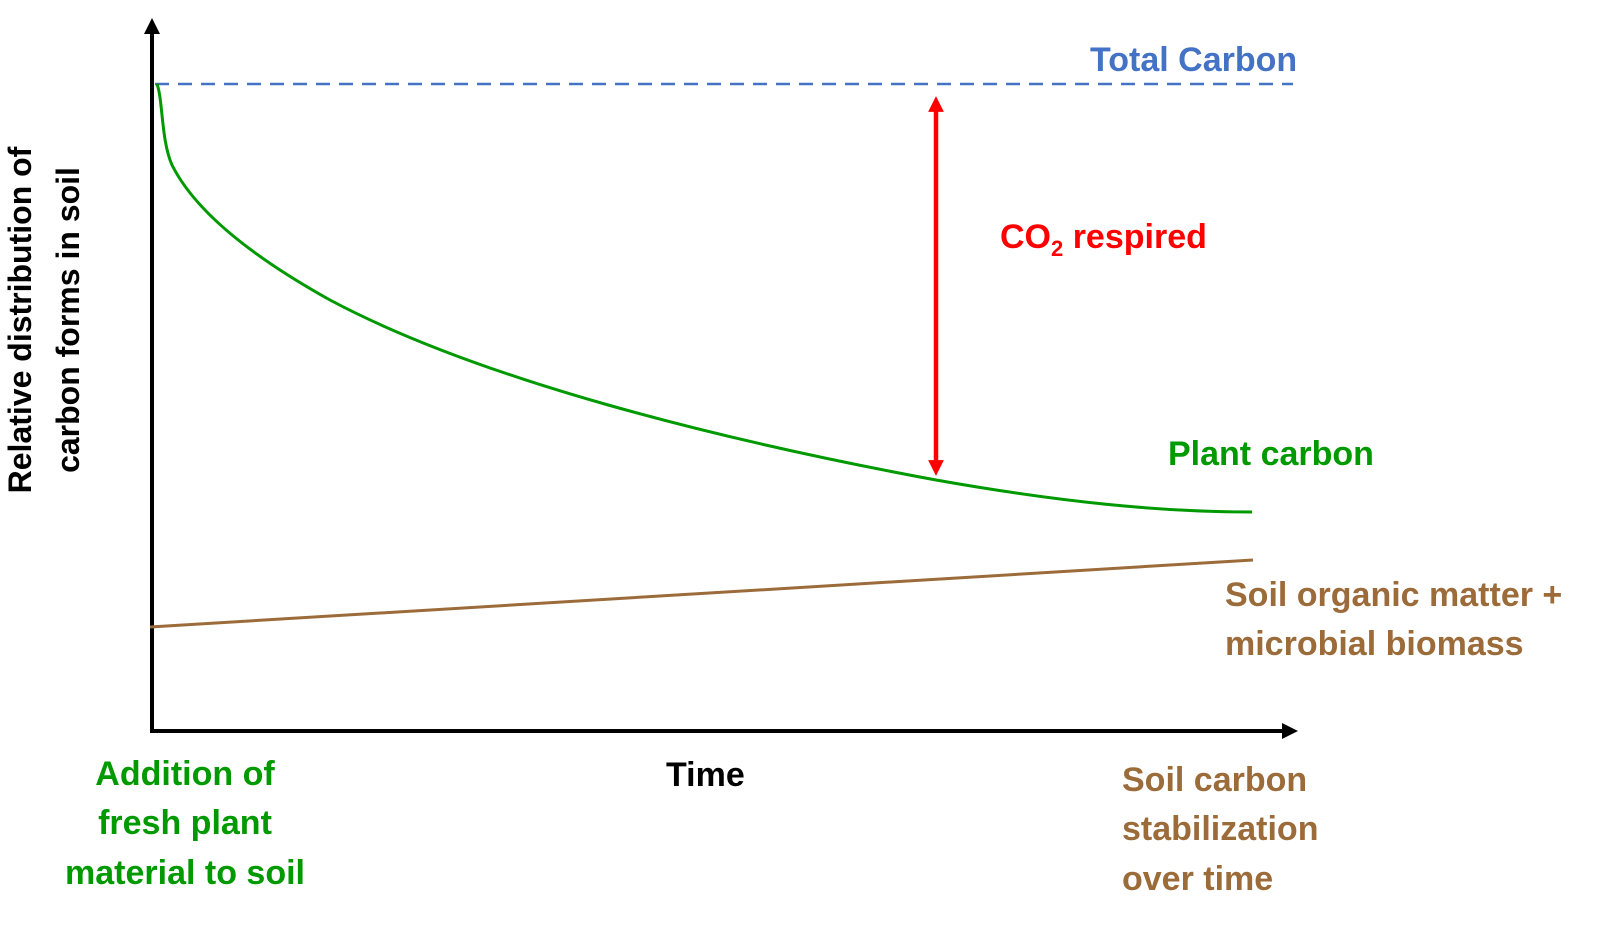 Image resolution: width=1603 pixels, height=929 pixels. I want to click on y-axis-label-line-1: Relative distribution of, so click(20, 320).